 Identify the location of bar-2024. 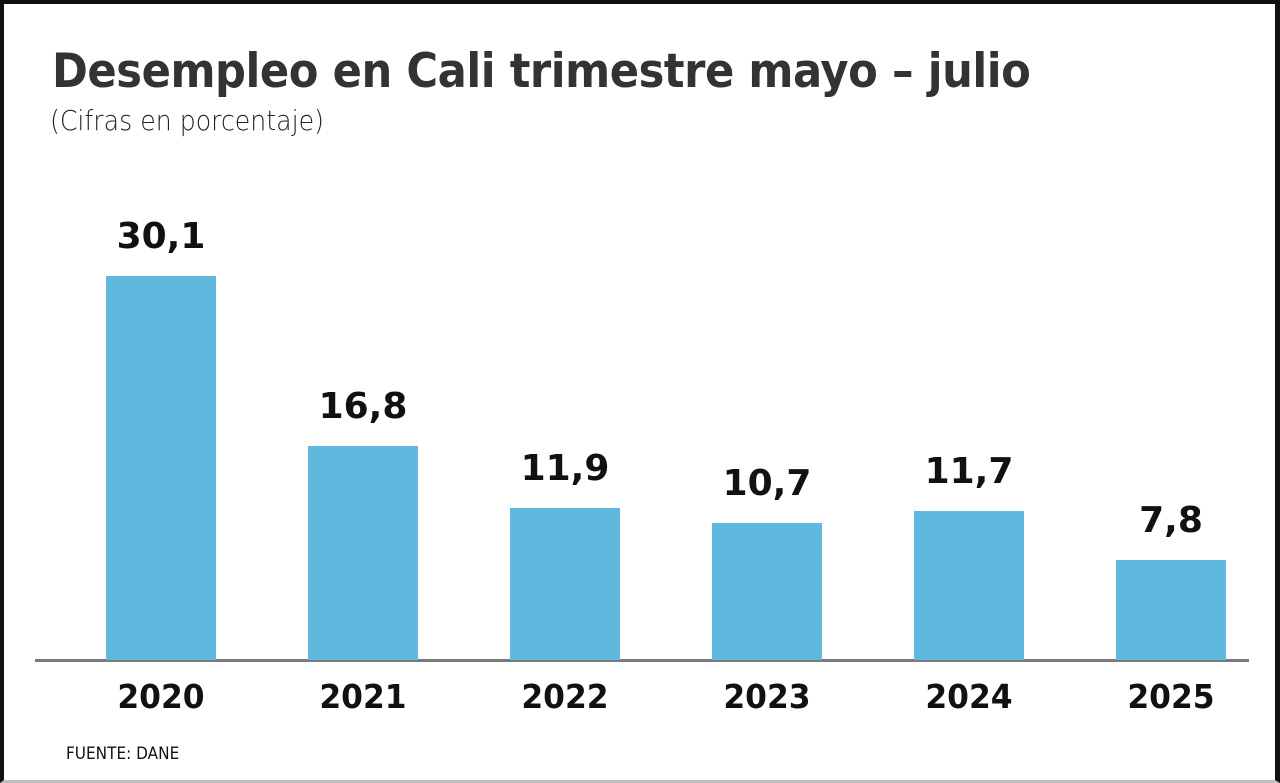
(969, 585).